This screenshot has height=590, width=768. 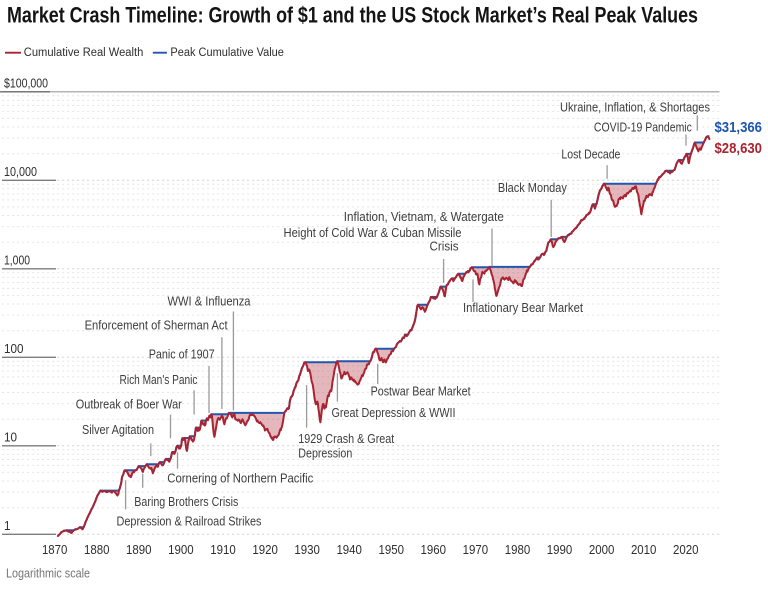 What do you see at coordinates (643, 127) in the screenshot?
I see `svg-text: COVID-19 Pandemic` at bounding box center [643, 127].